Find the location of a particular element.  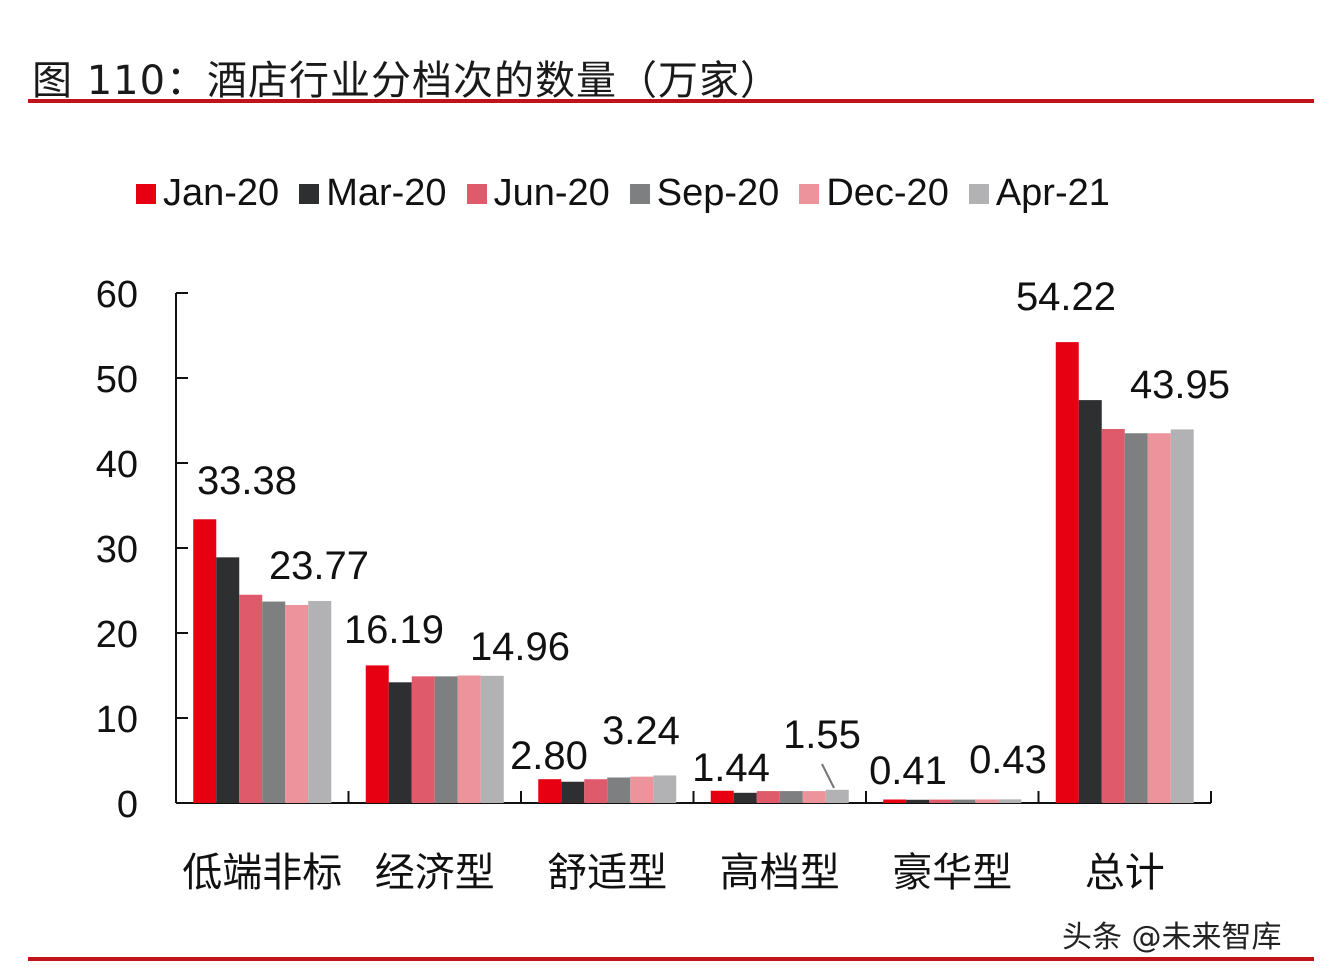

data-label: 0.43 is located at coordinates (1008, 760).